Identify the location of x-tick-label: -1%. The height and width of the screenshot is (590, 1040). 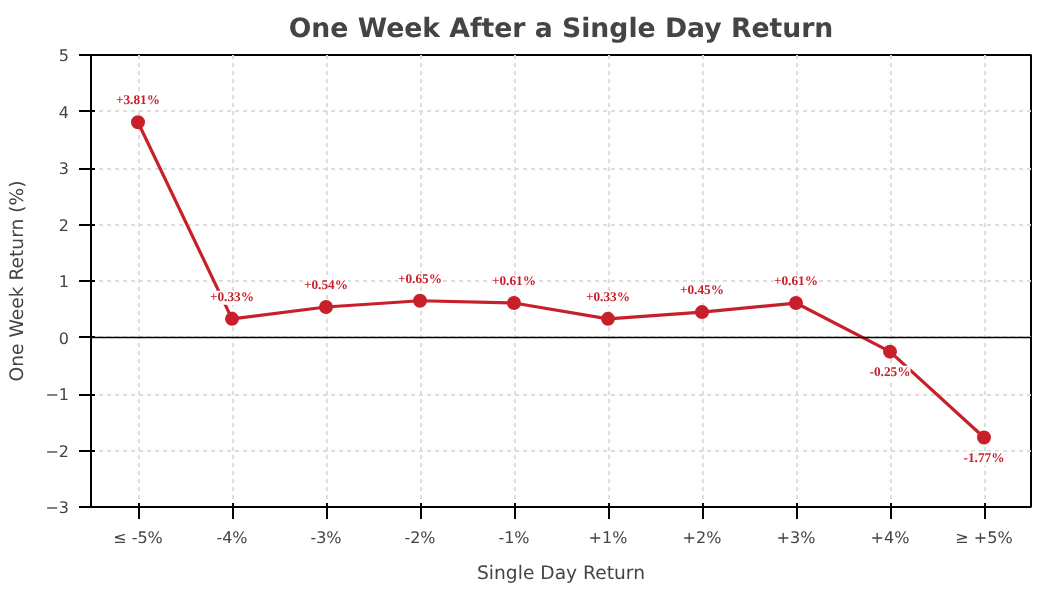
(514, 538).